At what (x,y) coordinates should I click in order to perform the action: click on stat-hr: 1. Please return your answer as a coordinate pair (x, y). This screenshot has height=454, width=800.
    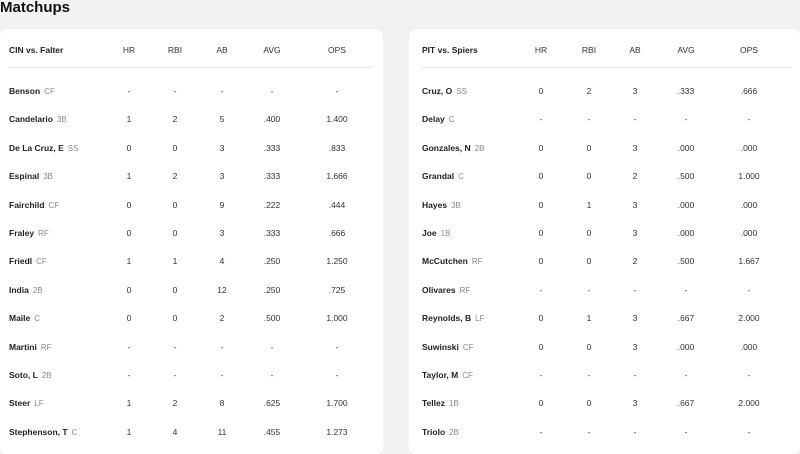
    Looking at the image, I should click on (129, 176).